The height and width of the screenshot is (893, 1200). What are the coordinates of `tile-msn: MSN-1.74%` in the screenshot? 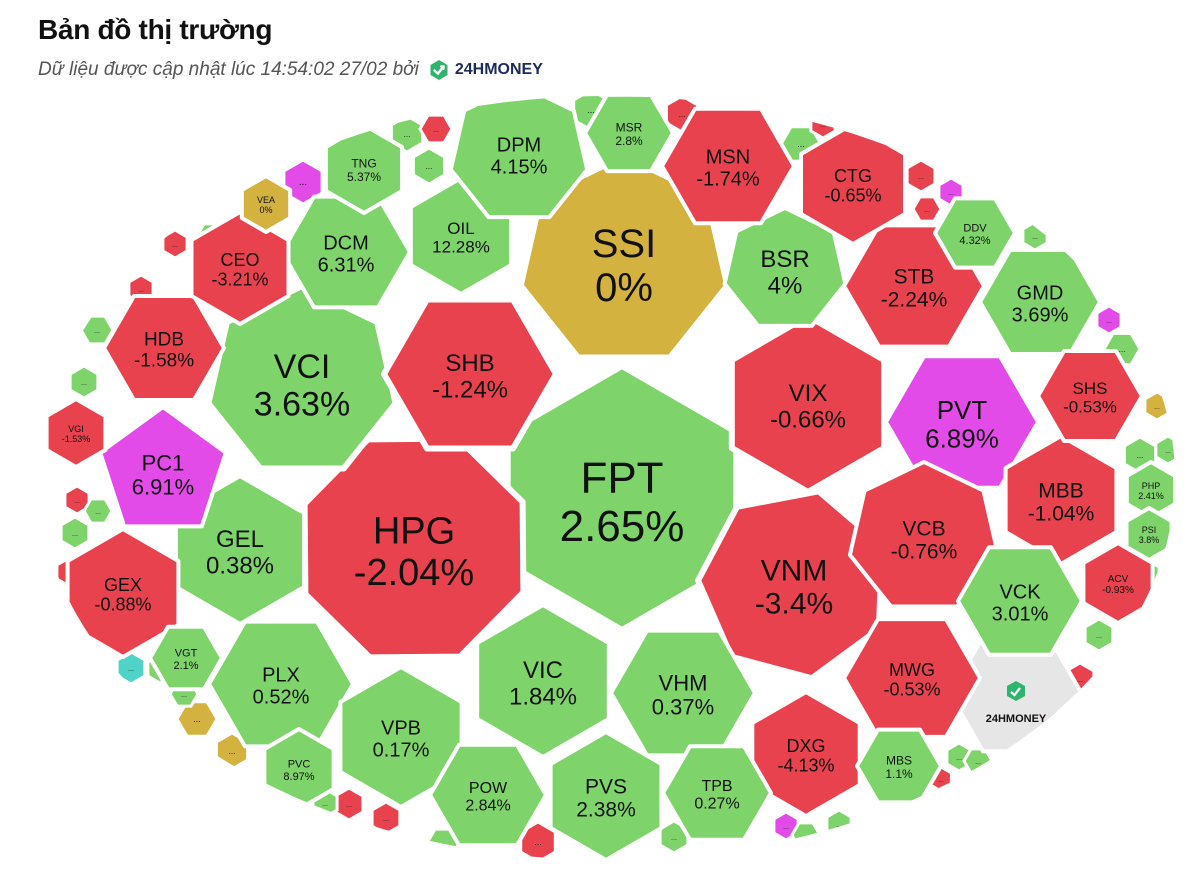 It's located at (728, 166).